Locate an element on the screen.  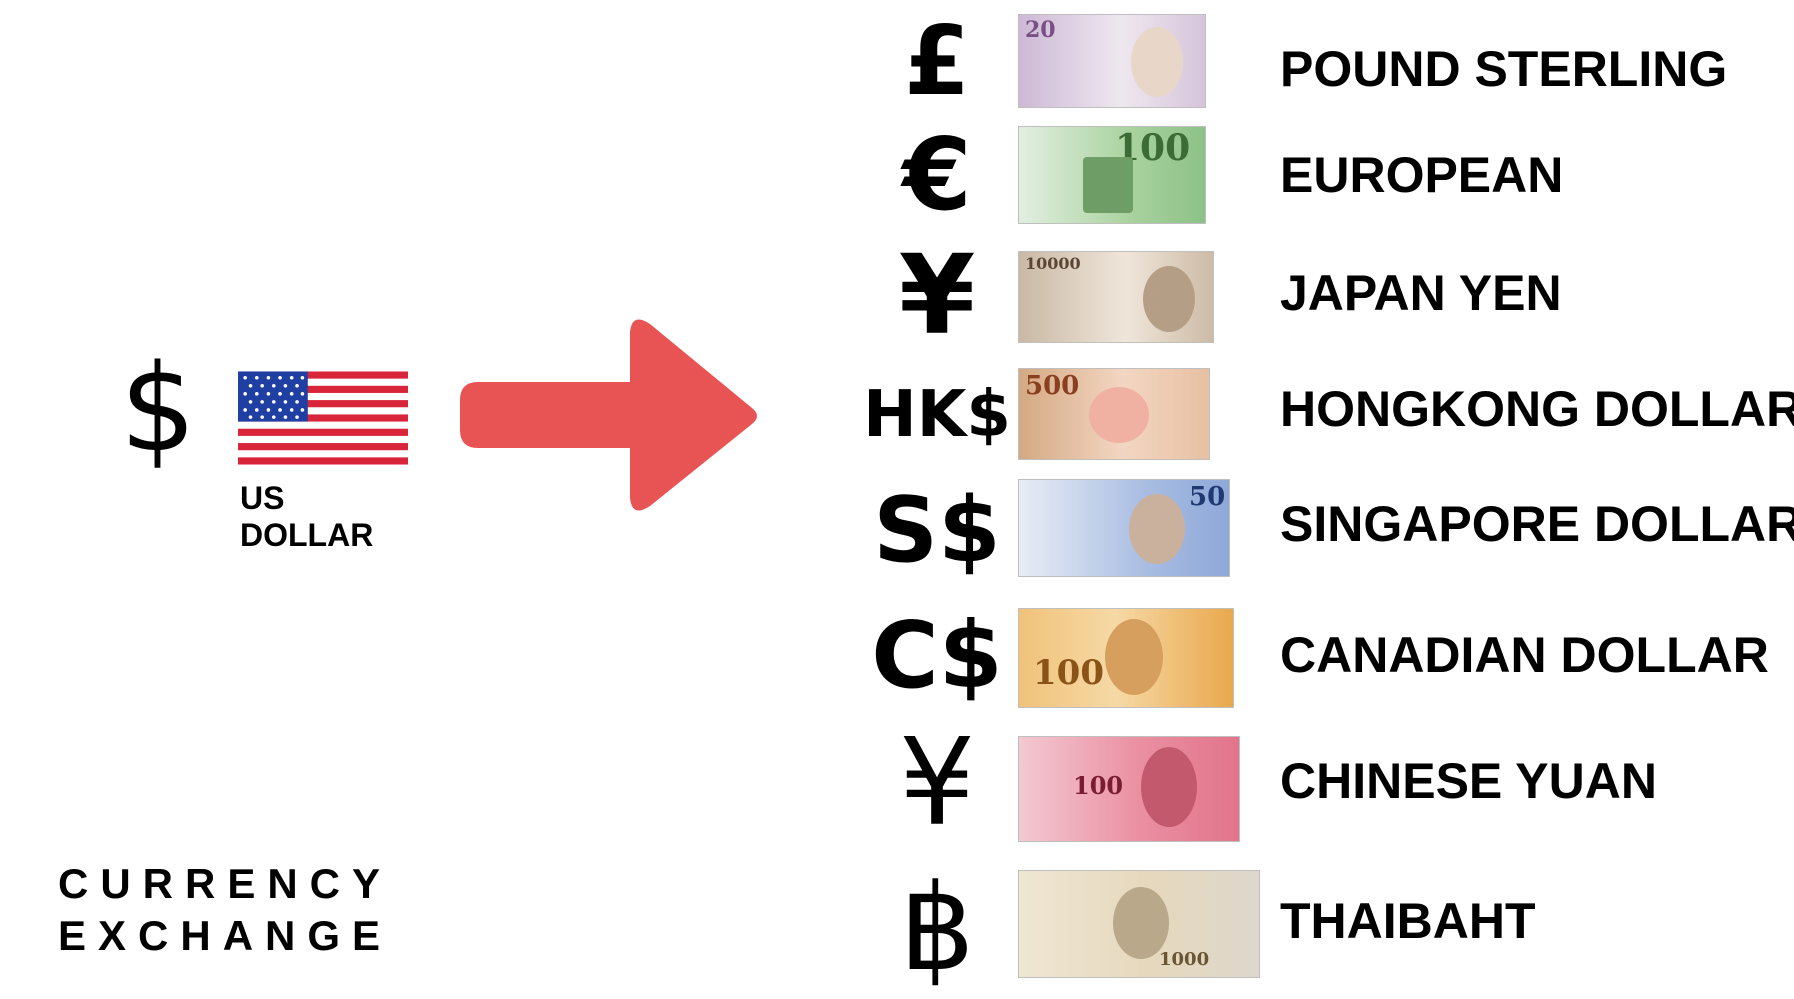
currency-name: HONGKONG DOLLAR is located at coordinates (1537, 409).